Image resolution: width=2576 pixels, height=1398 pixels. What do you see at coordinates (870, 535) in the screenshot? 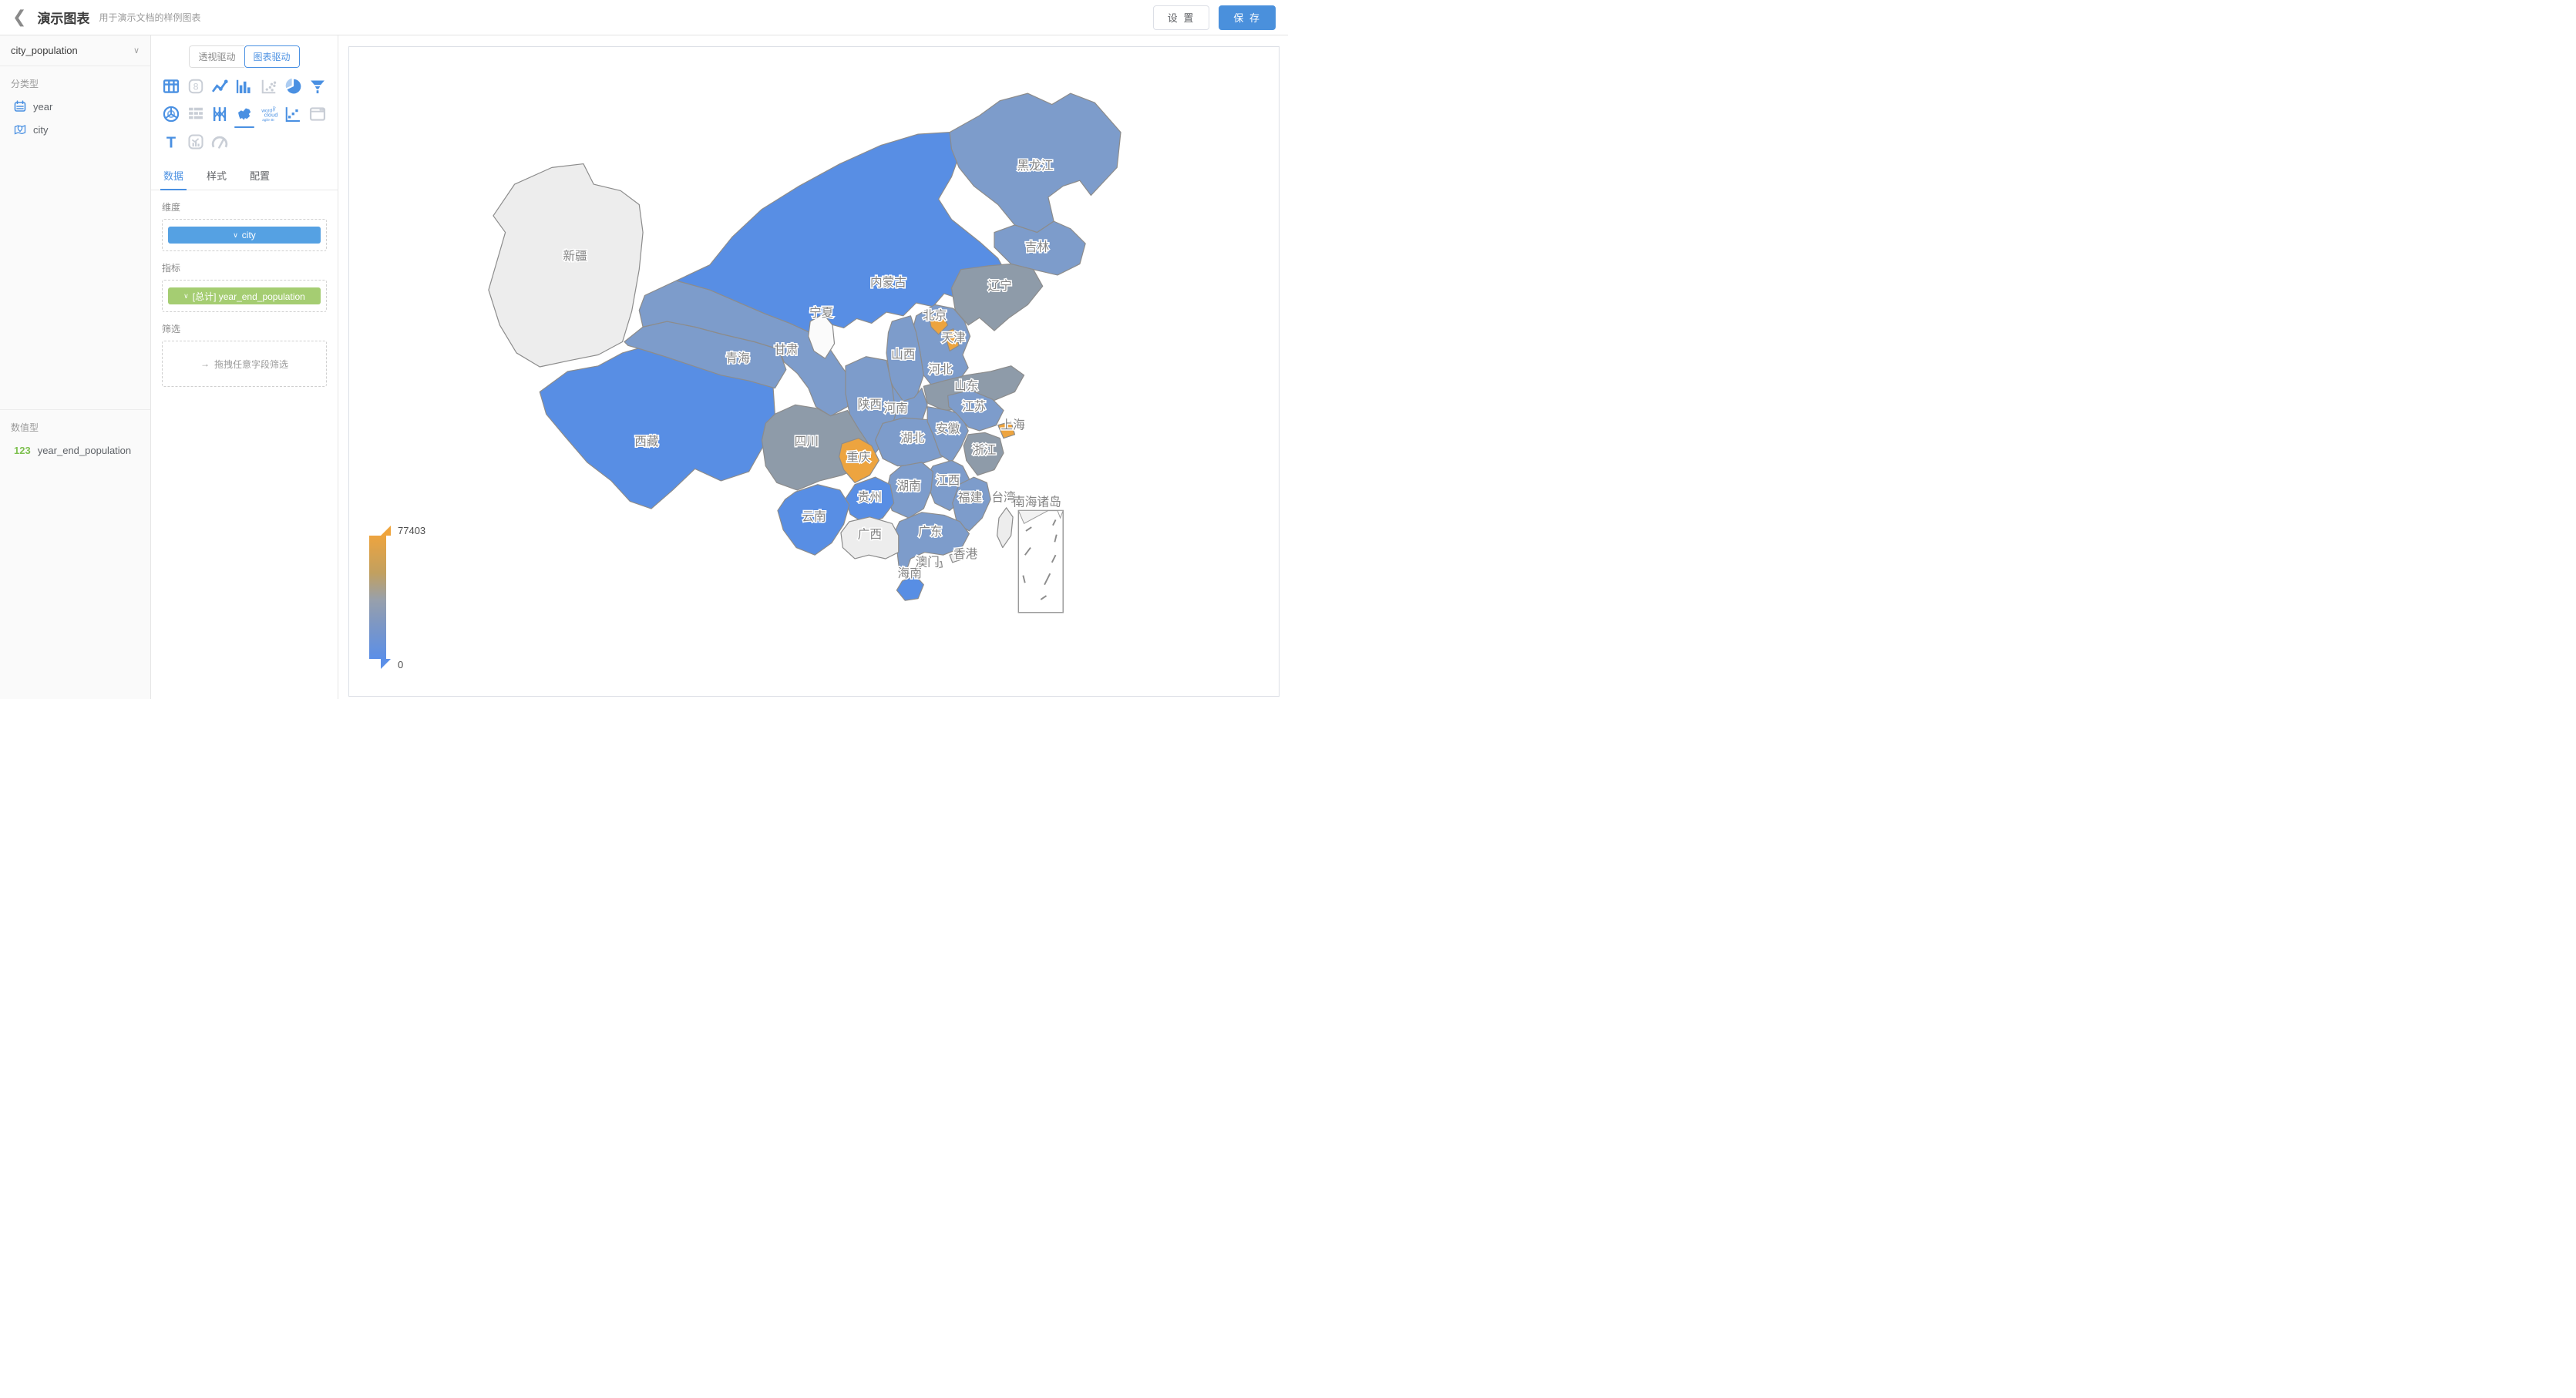
I see `map-label-广西: 广西` at bounding box center [870, 535].